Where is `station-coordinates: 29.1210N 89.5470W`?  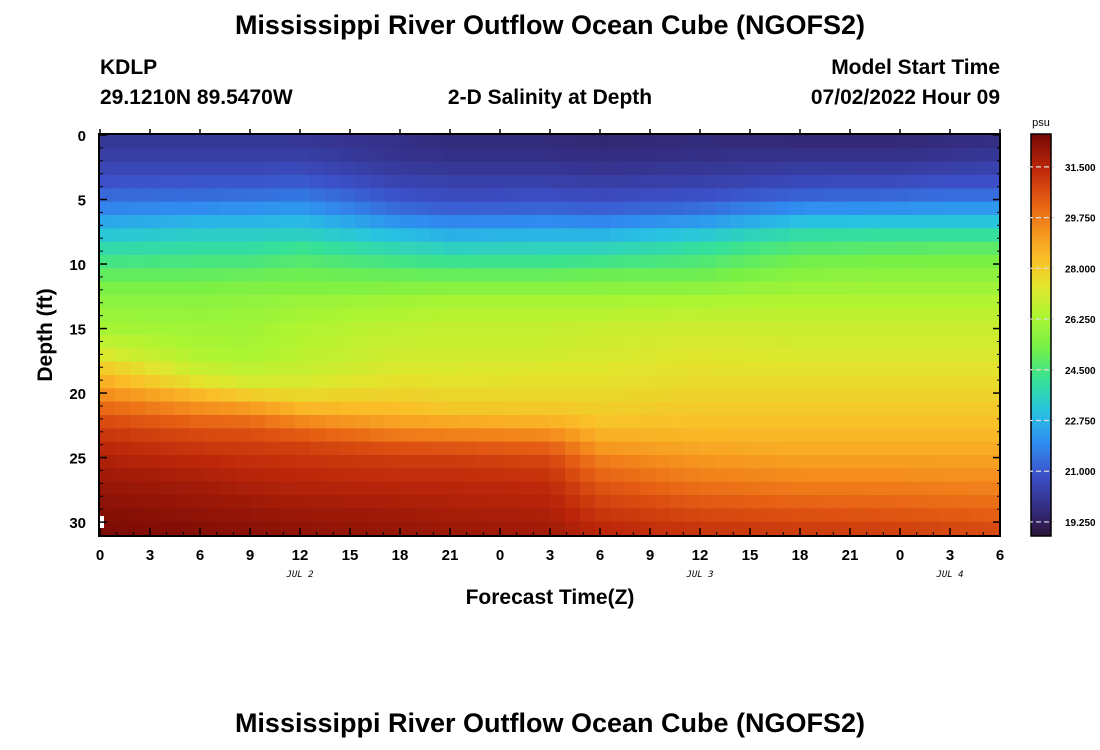
station-coordinates: 29.1210N 89.5470W is located at coordinates (196, 97).